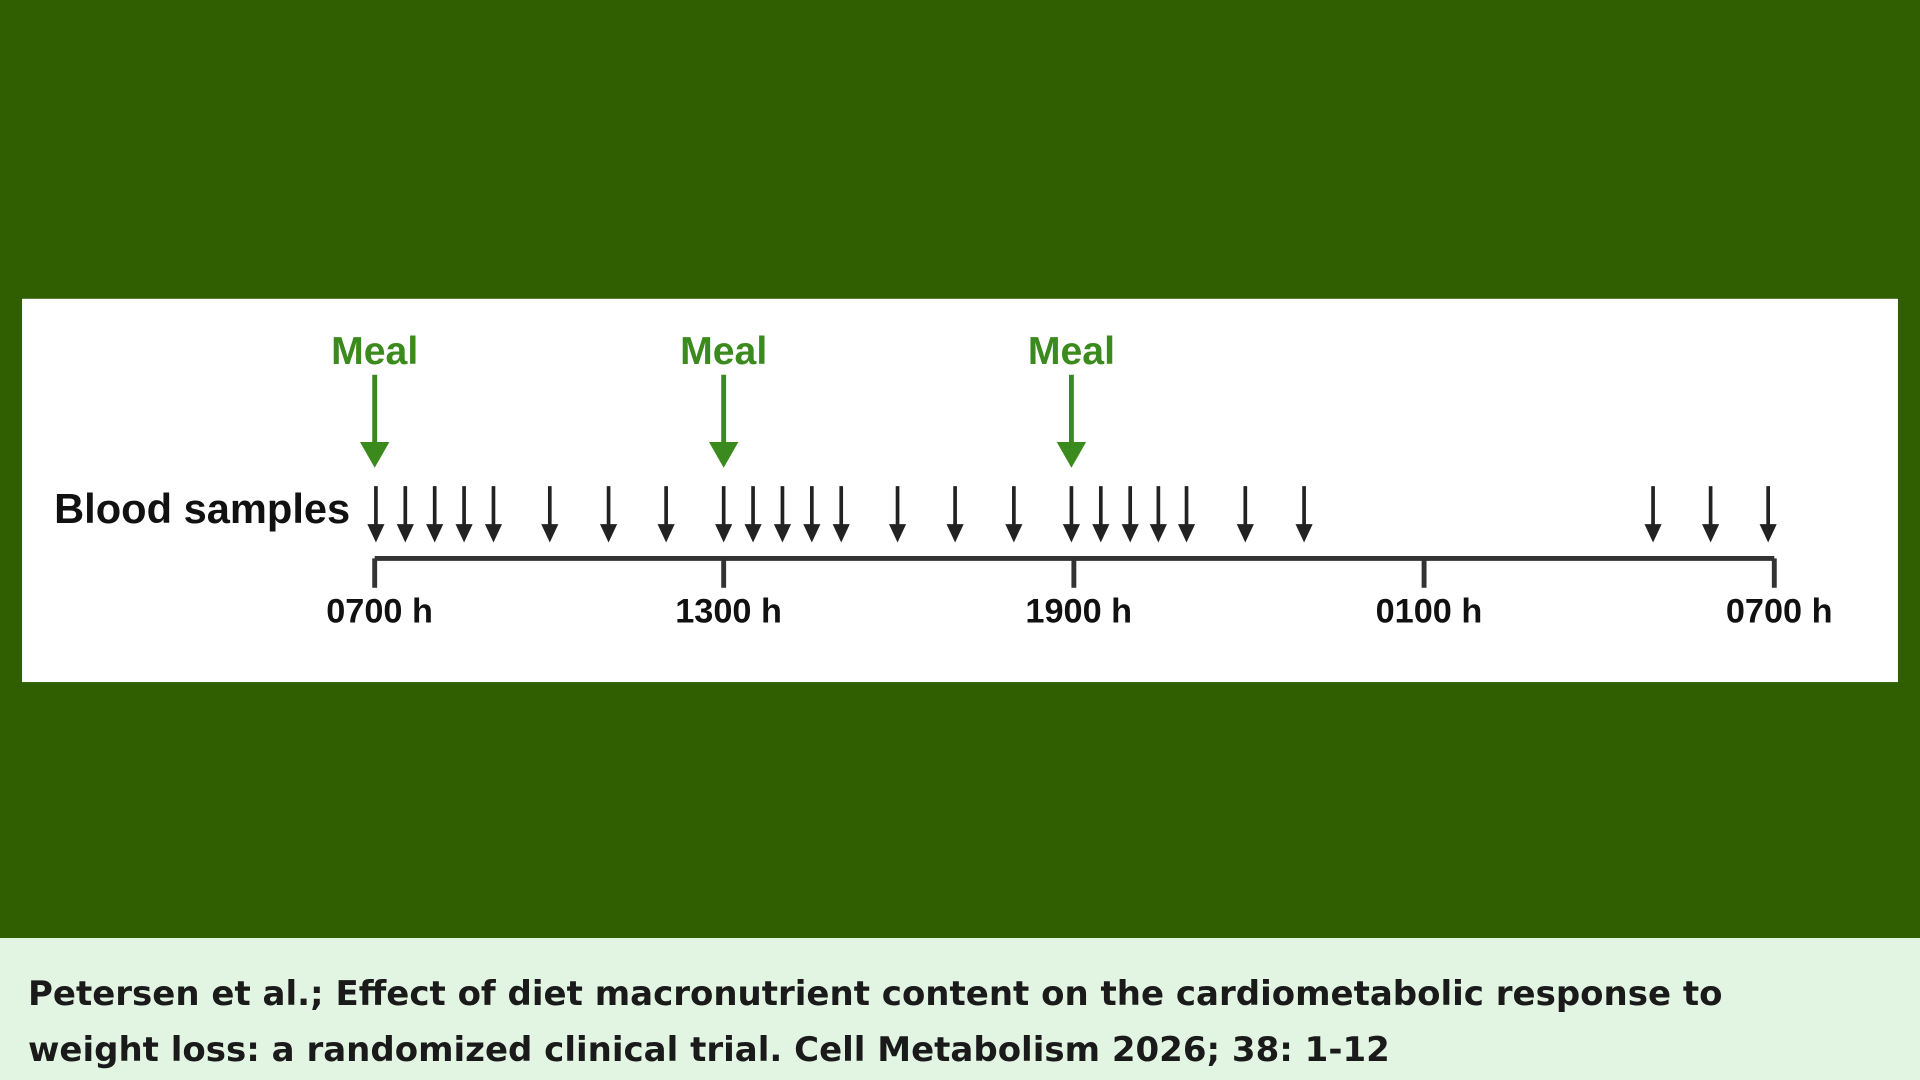  I want to click on time-label: 1300 h, so click(728, 612).